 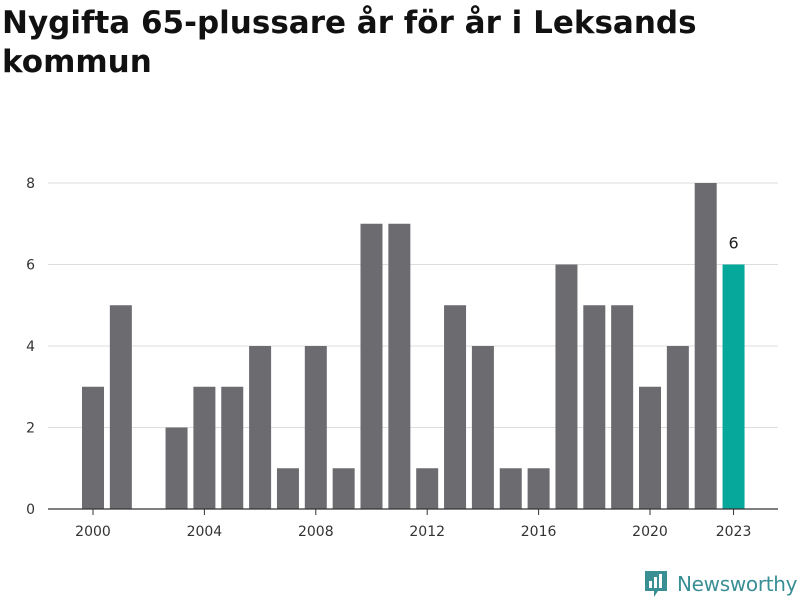 What do you see at coordinates (30, 510) in the screenshot?
I see `y-tick-label: 0` at bounding box center [30, 510].